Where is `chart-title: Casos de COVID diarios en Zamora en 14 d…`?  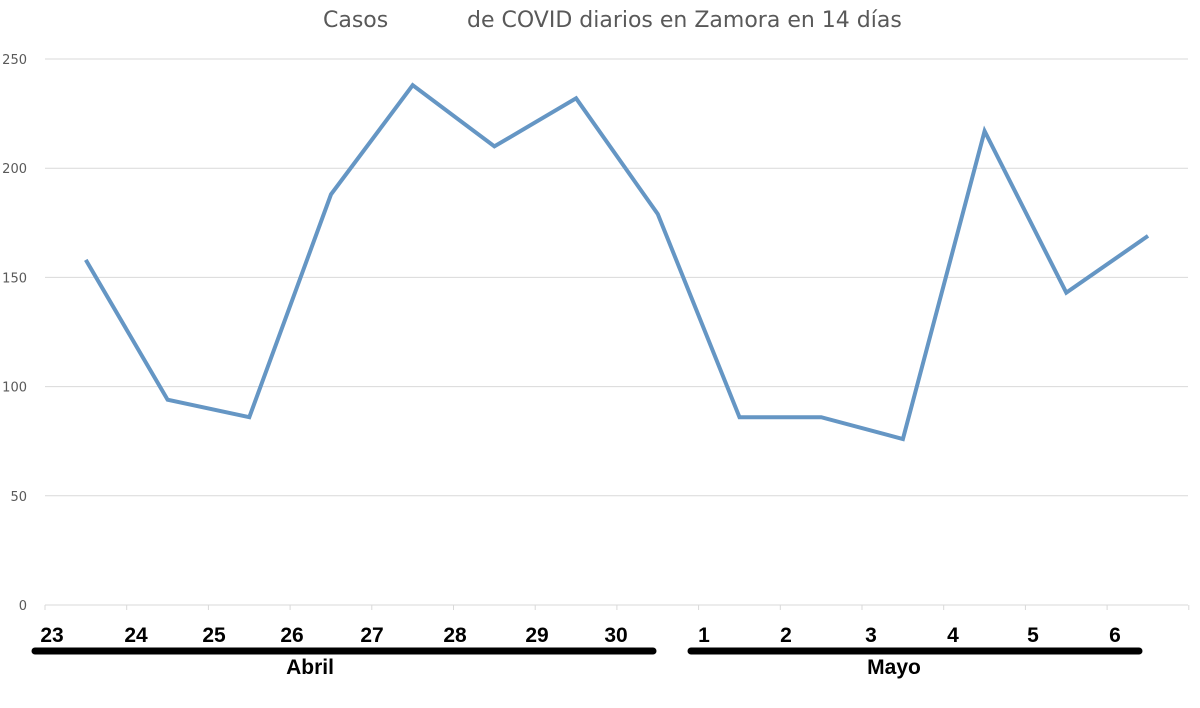
chart-title: Casos de COVID diarios en Zamora en 14 d… is located at coordinates (600, 23).